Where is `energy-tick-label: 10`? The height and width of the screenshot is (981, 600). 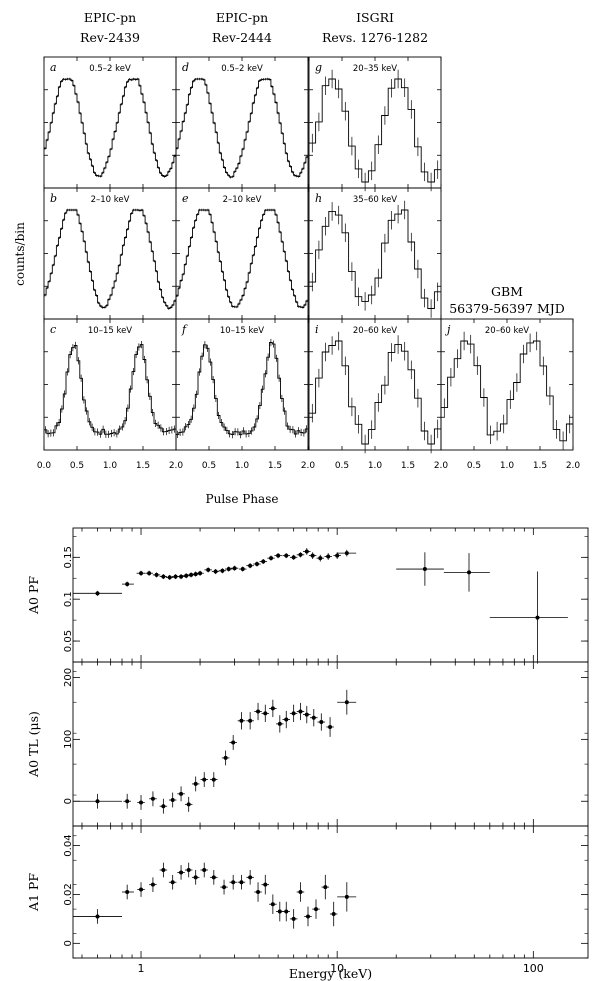
energy-tick-label: 10 is located at coordinates (337, 968).